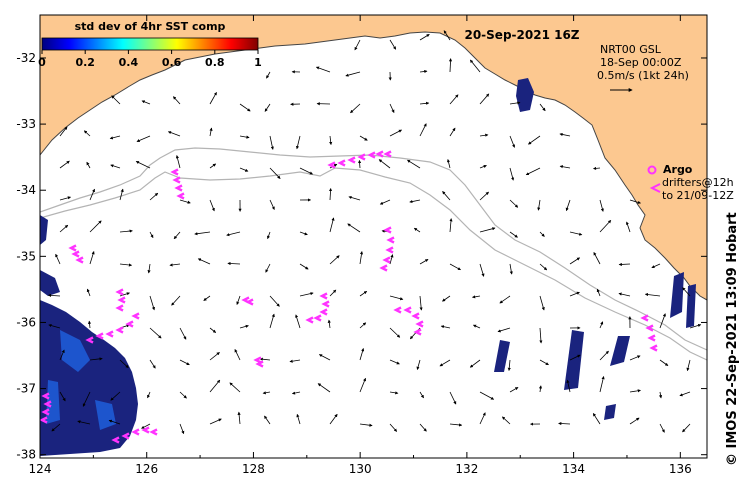 The width and height of the screenshot is (749, 496). I want to click on model-legend: NRT00 GSL 18-Sep 00:00Z 0.5m/s (1kt 24h), so click(643, 67).